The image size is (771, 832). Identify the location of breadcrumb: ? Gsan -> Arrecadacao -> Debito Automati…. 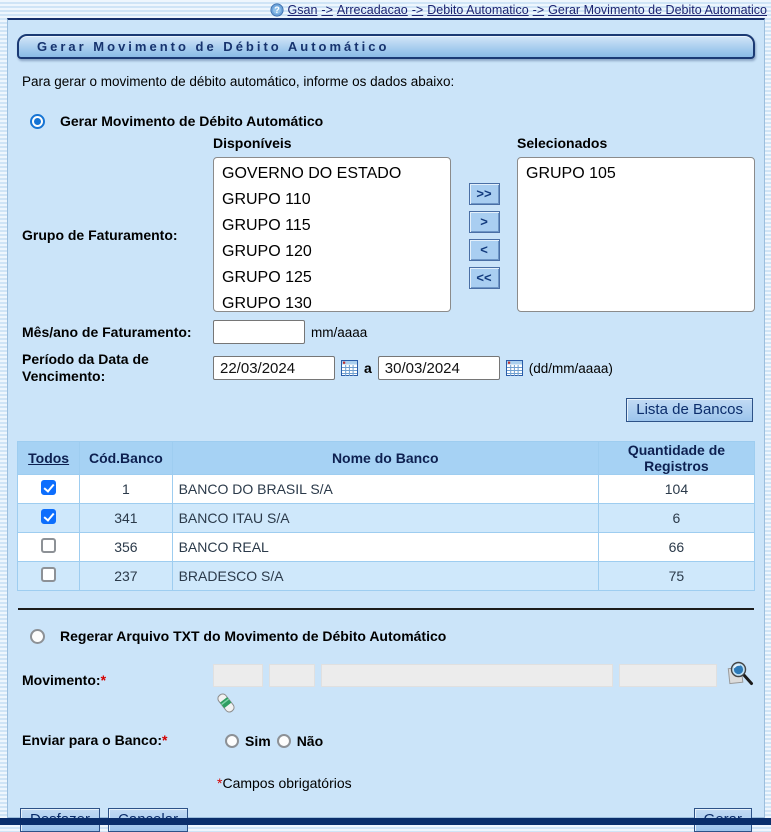
(383, 9).